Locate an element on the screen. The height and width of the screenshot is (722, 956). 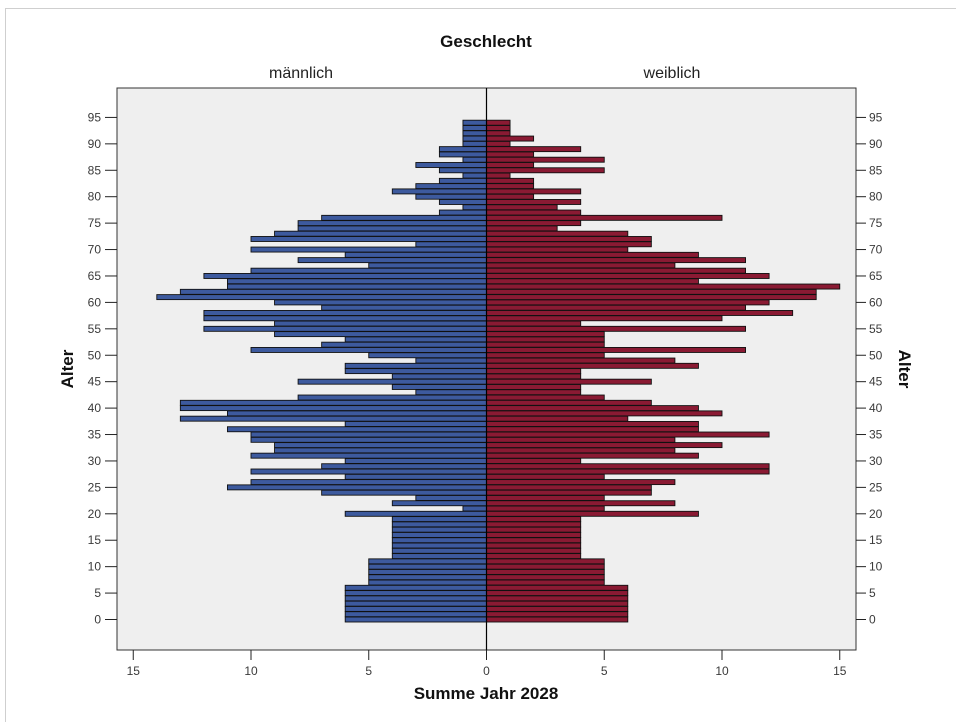
y-tick-label-left-5: 5 is located at coordinates (97, 593).